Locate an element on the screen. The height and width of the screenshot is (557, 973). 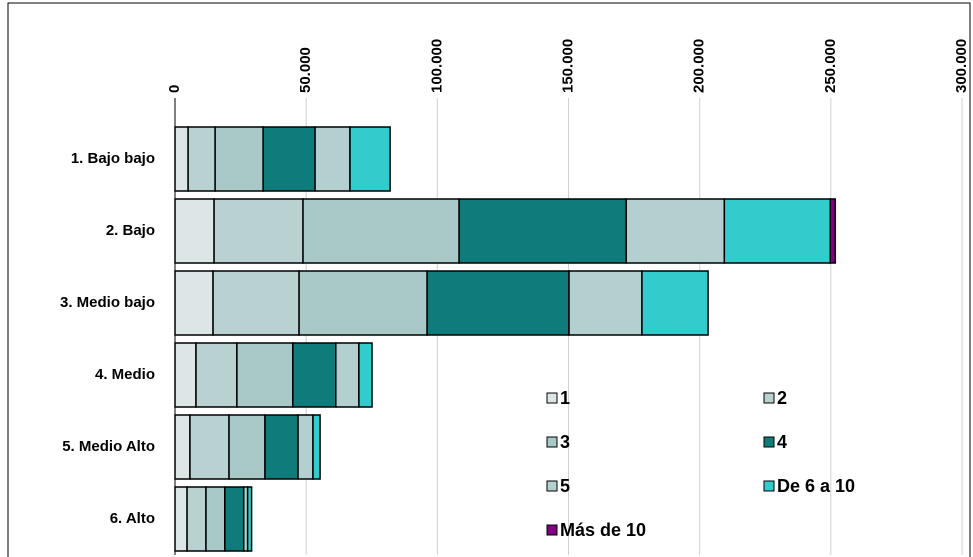
x-tick-label: 200.000 is located at coordinates (699, 66).